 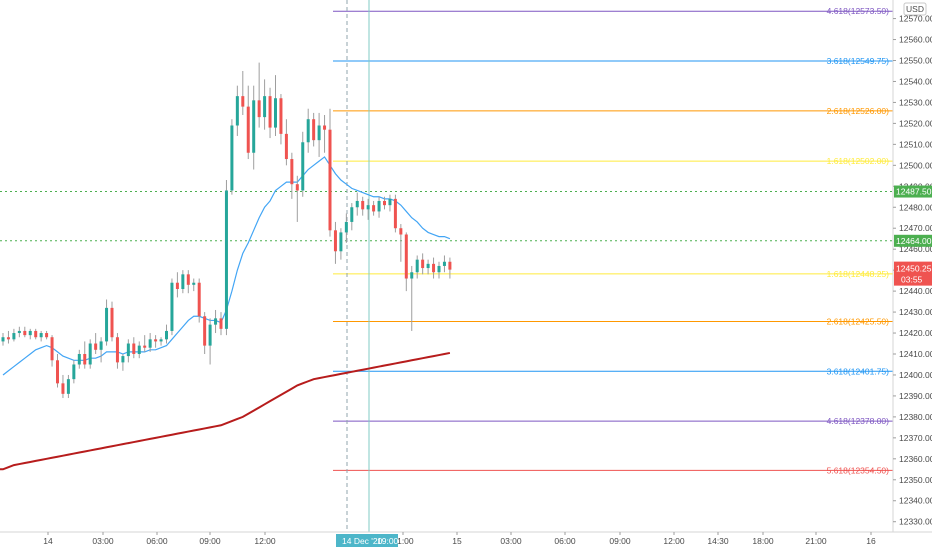 What do you see at coordinates (358, 266) in the screenshot?
I see `crosshair` at bounding box center [358, 266].